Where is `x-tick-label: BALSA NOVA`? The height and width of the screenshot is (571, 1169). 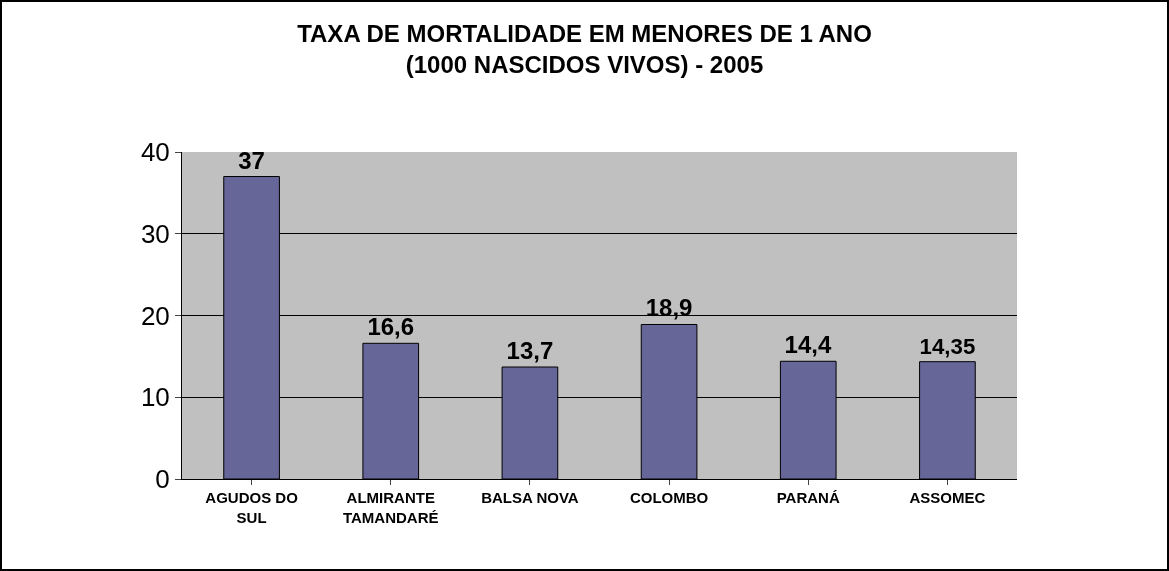
x-tick-label: BALSA NOVA is located at coordinates (530, 497).